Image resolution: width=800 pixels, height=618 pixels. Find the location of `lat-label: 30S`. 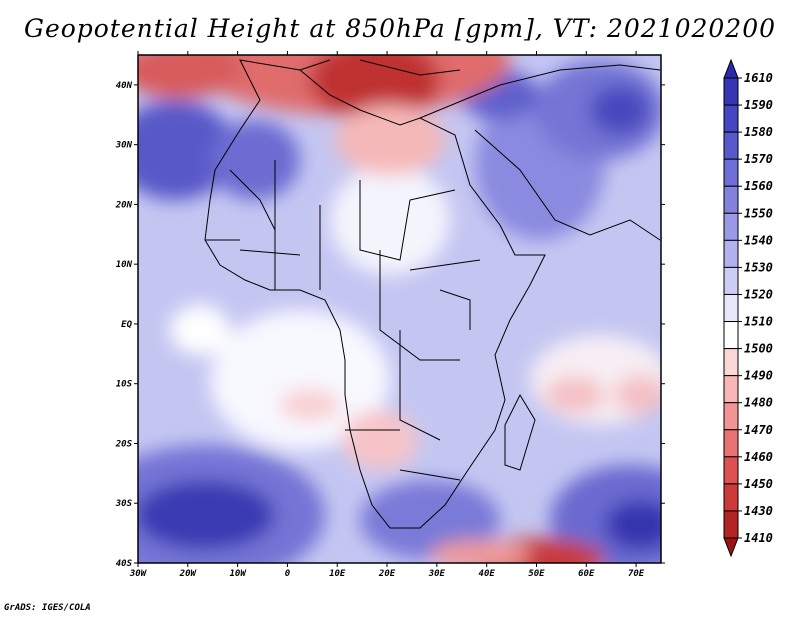

lat-label: 30S is located at coordinates (124, 504).